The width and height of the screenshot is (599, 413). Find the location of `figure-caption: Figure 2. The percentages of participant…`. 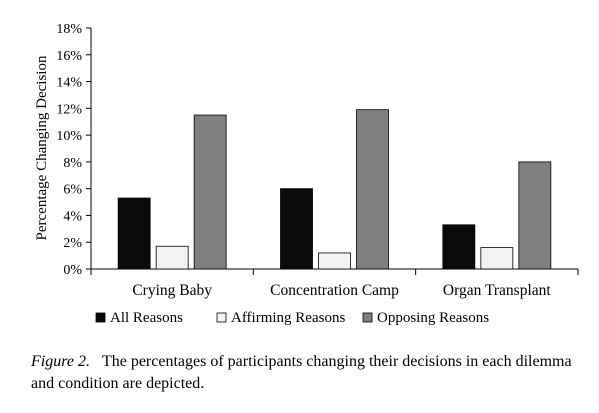

figure-caption: Figure 2. The percentages of participant… is located at coordinates (309, 373).